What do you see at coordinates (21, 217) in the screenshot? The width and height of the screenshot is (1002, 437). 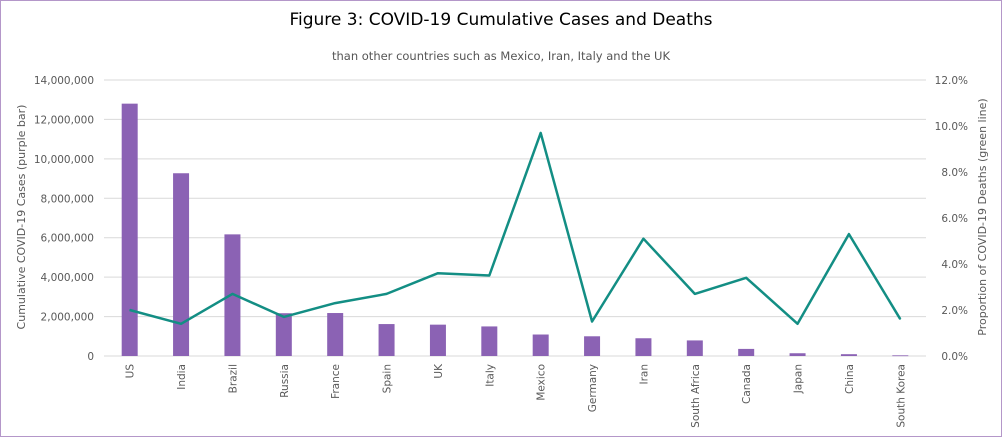 I see `left-axis-title: Cumulative COVID-19 Cases (purple bar)` at bounding box center [21, 217].